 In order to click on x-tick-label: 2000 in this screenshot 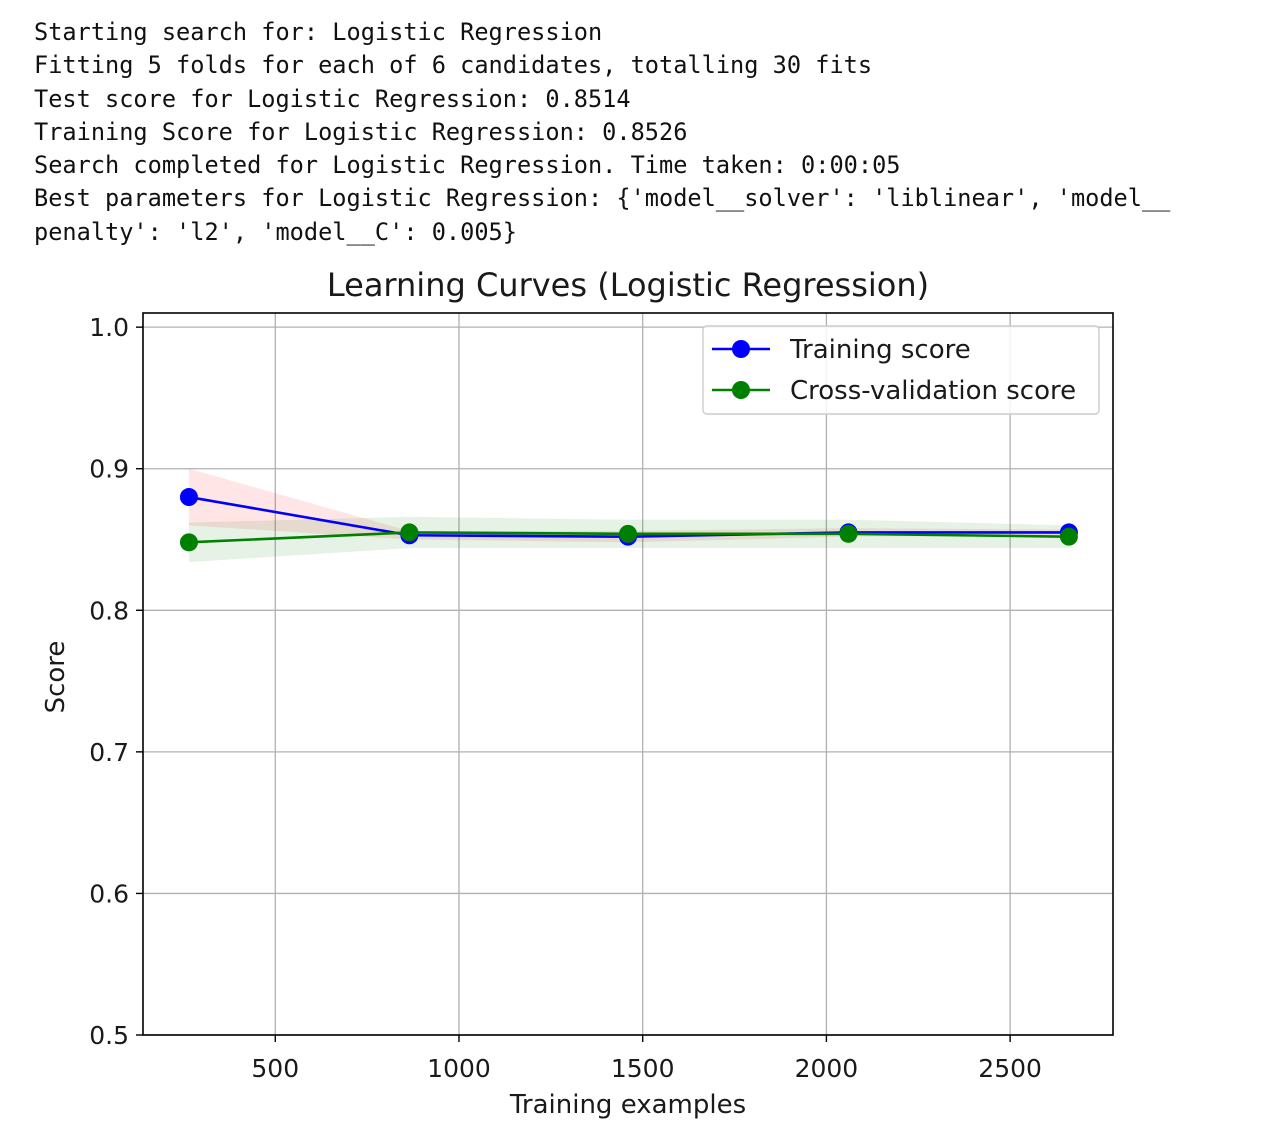, I will do `click(827, 1068)`.